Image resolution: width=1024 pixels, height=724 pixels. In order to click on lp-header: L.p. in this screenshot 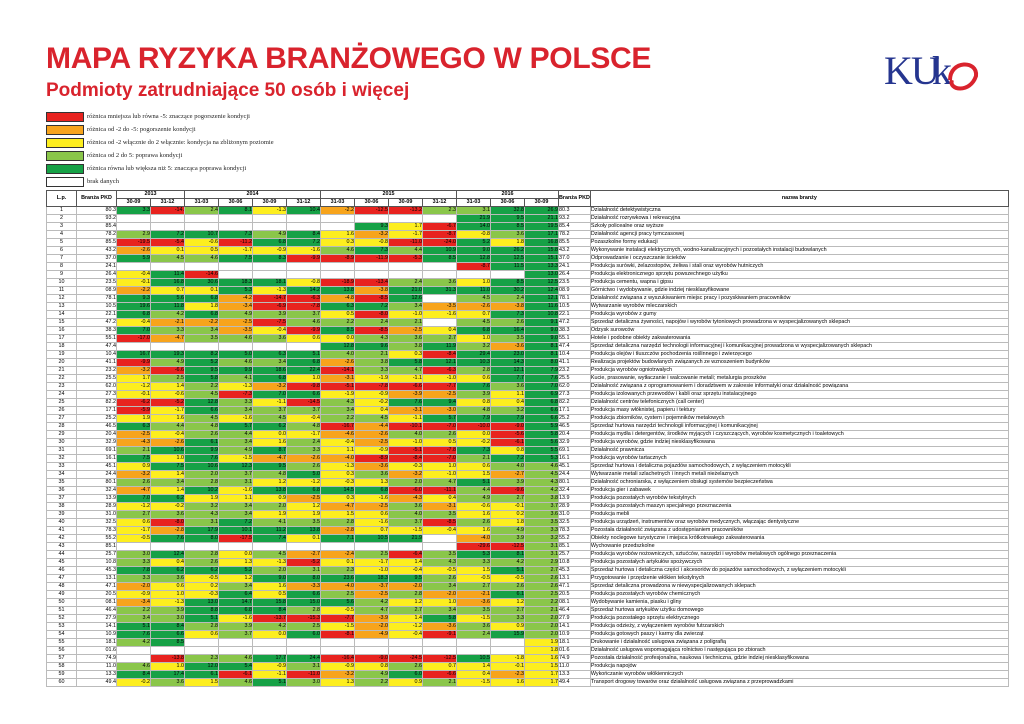, I will do `click(61, 198)`.